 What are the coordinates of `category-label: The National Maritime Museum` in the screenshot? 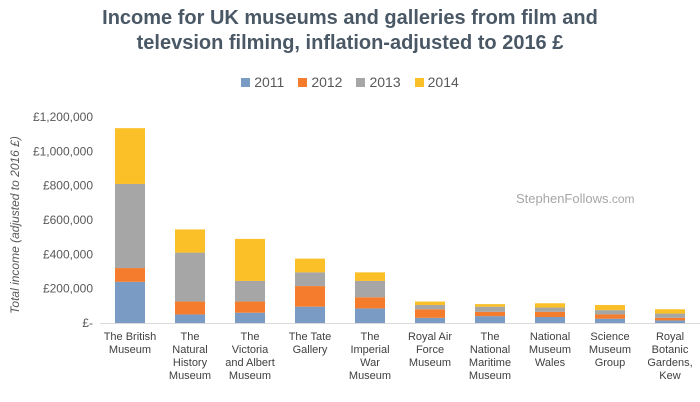 It's located at (490, 356).